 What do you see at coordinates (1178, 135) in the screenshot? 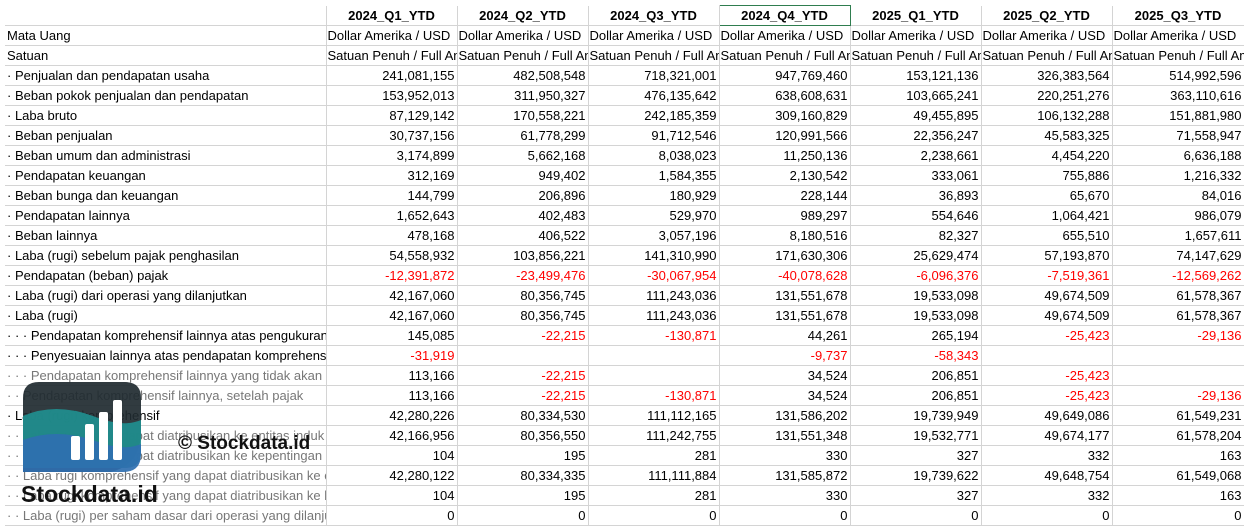
I see `value-cell: 71,558,947` at bounding box center [1178, 135].